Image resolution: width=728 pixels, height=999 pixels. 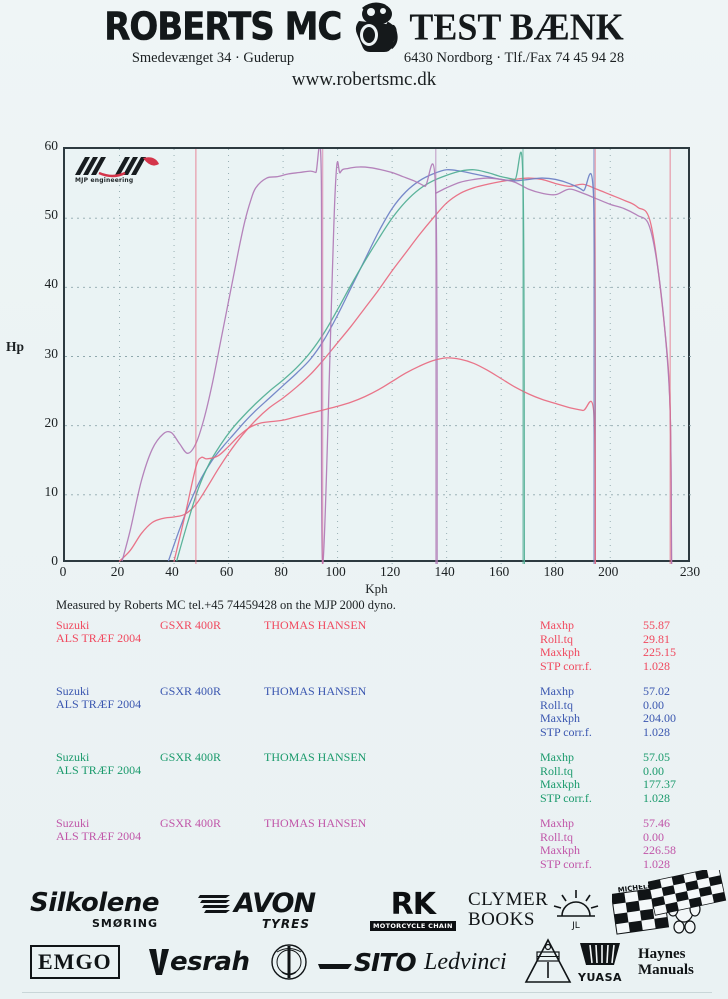 I want to click on sponsor-haynes: Haynes Manuals, so click(x=666, y=962).